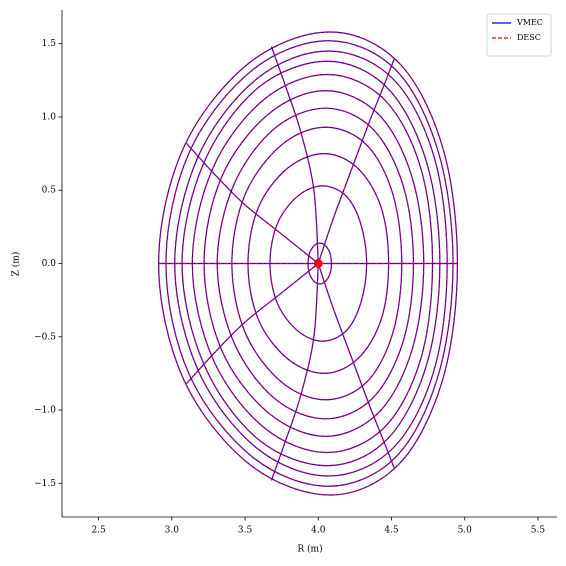 The width and height of the screenshot is (566, 566). What do you see at coordinates (49, 264) in the screenshot?
I see `y-tick-label: 0.0` at bounding box center [49, 264].